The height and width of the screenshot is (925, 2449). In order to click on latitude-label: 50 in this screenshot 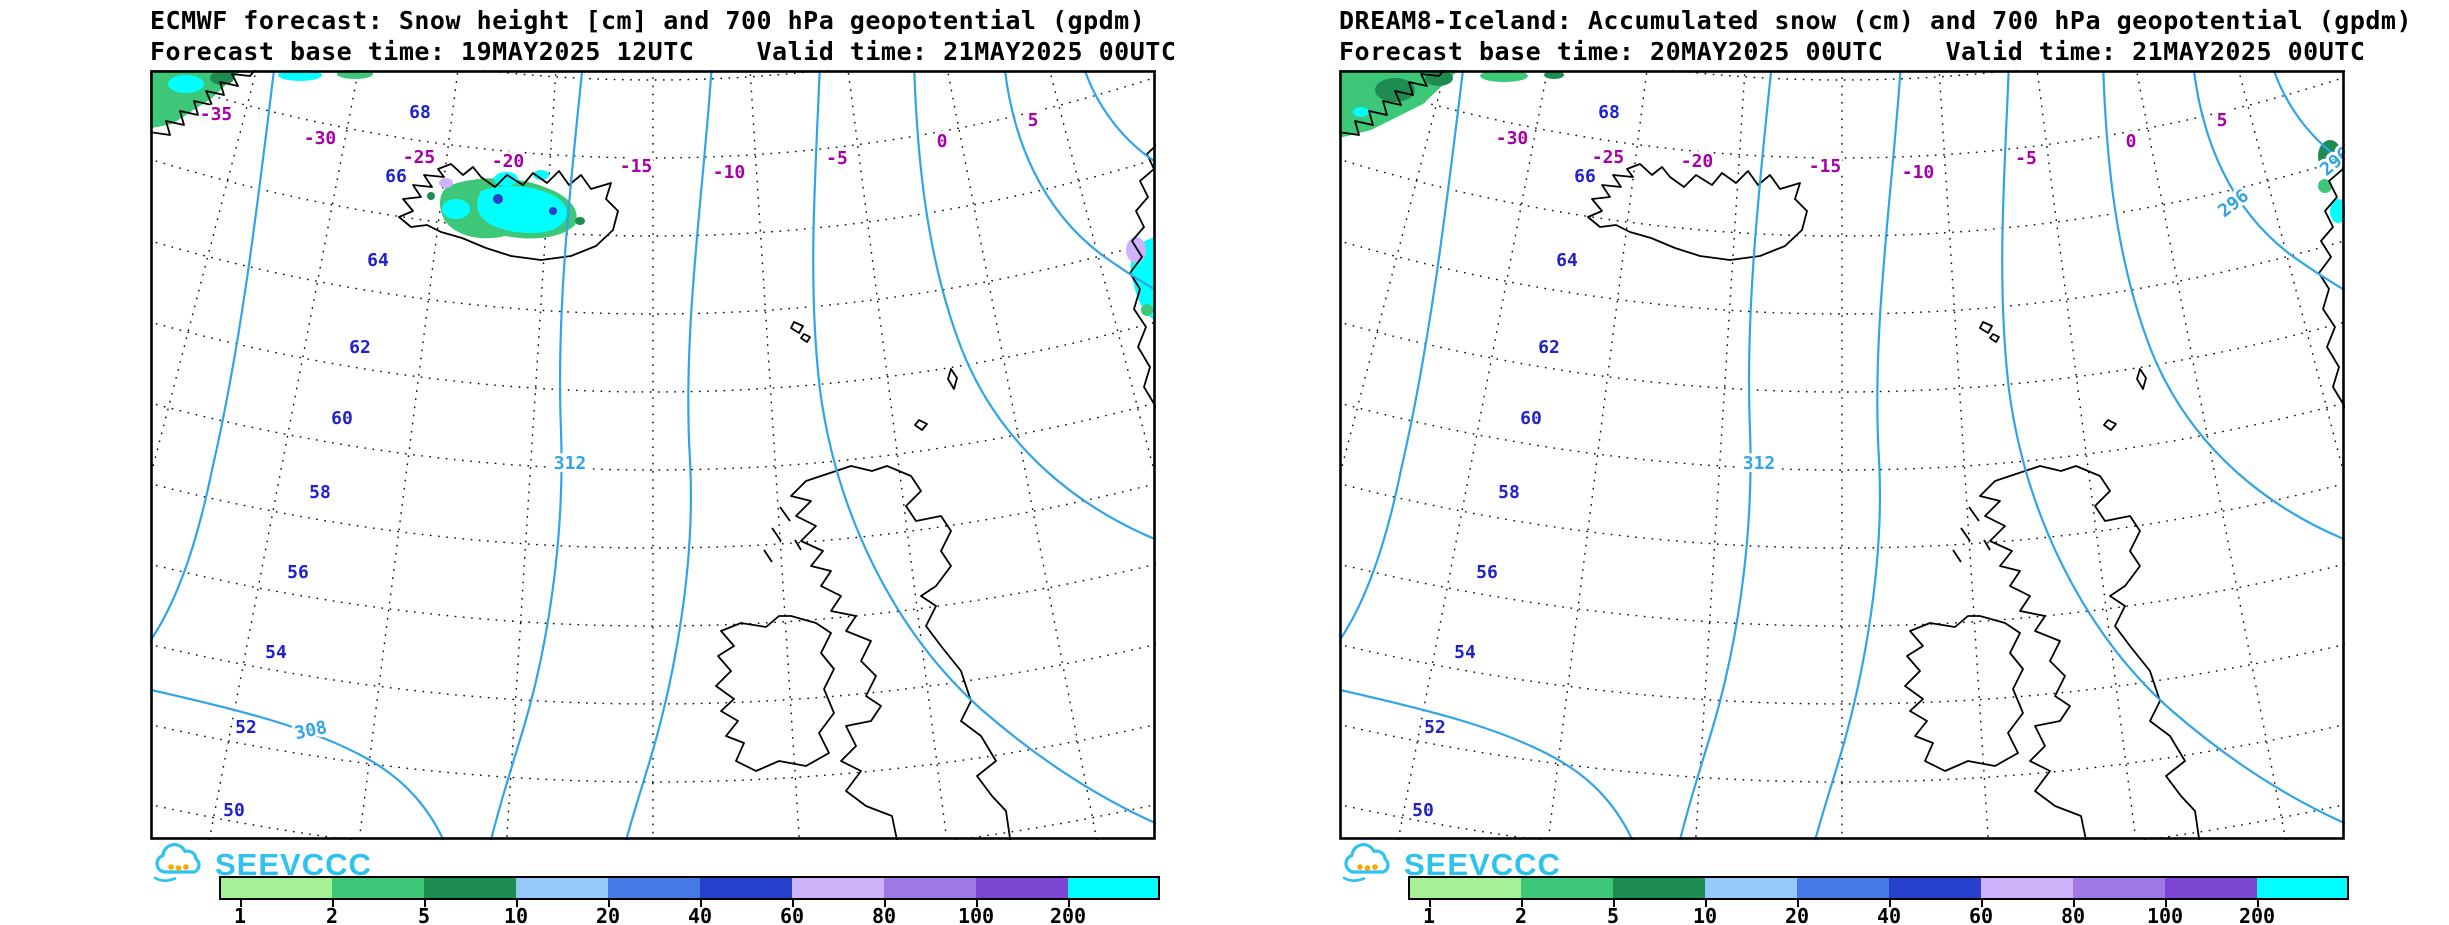, I will do `click(234, 810)`.